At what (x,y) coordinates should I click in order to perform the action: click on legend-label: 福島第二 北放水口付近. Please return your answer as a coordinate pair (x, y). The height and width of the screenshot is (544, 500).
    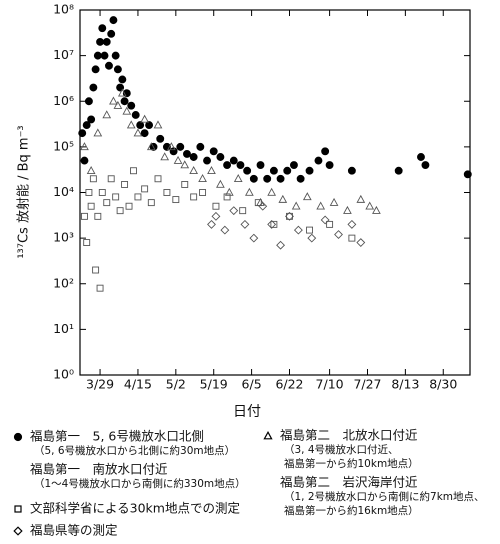
    Looking at the image, I should click on (349, 435).